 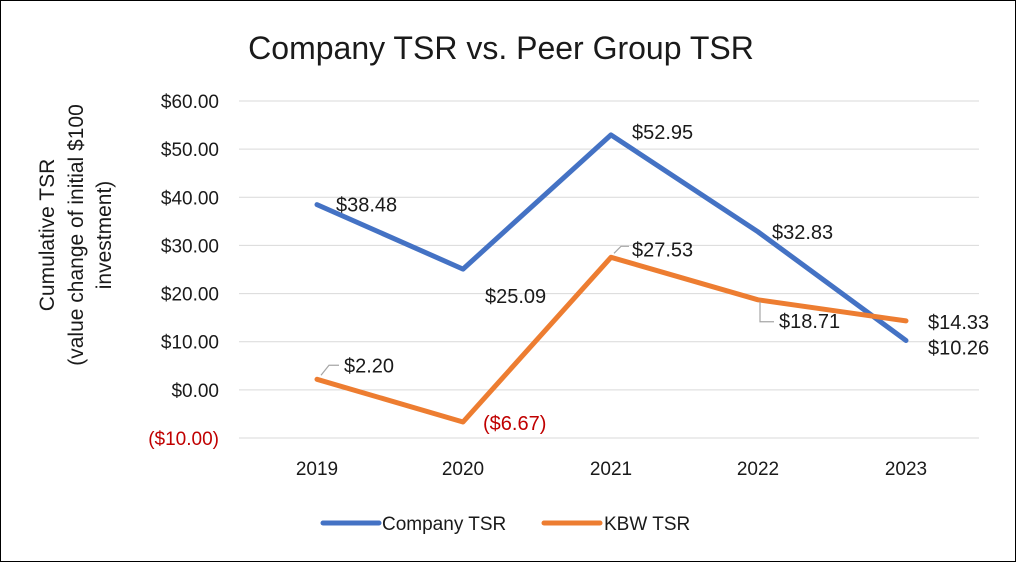 What do you see at coordinates (369, 366) in the screenshot?
I see `data-label: $2.20` at bounding box center [369, 366].